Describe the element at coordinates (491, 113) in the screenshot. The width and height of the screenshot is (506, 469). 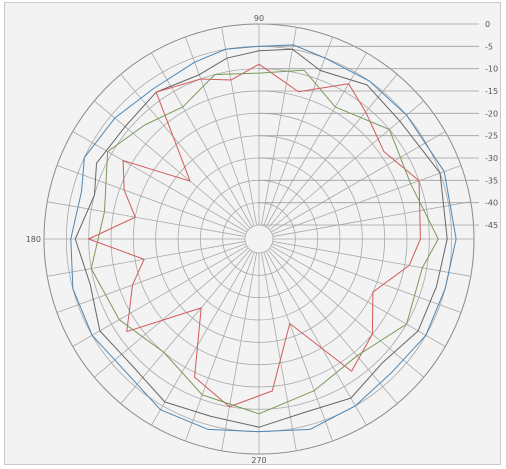
I see `radial-tick-label: -20` at that location.